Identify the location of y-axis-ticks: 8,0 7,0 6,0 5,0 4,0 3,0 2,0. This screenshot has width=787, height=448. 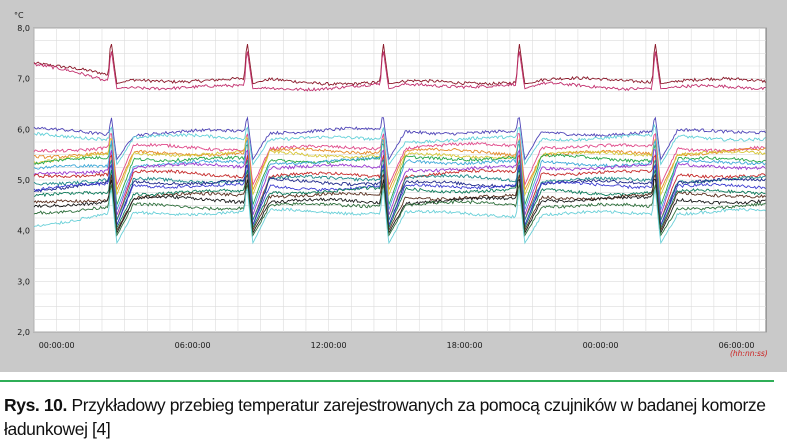
(23, 180).